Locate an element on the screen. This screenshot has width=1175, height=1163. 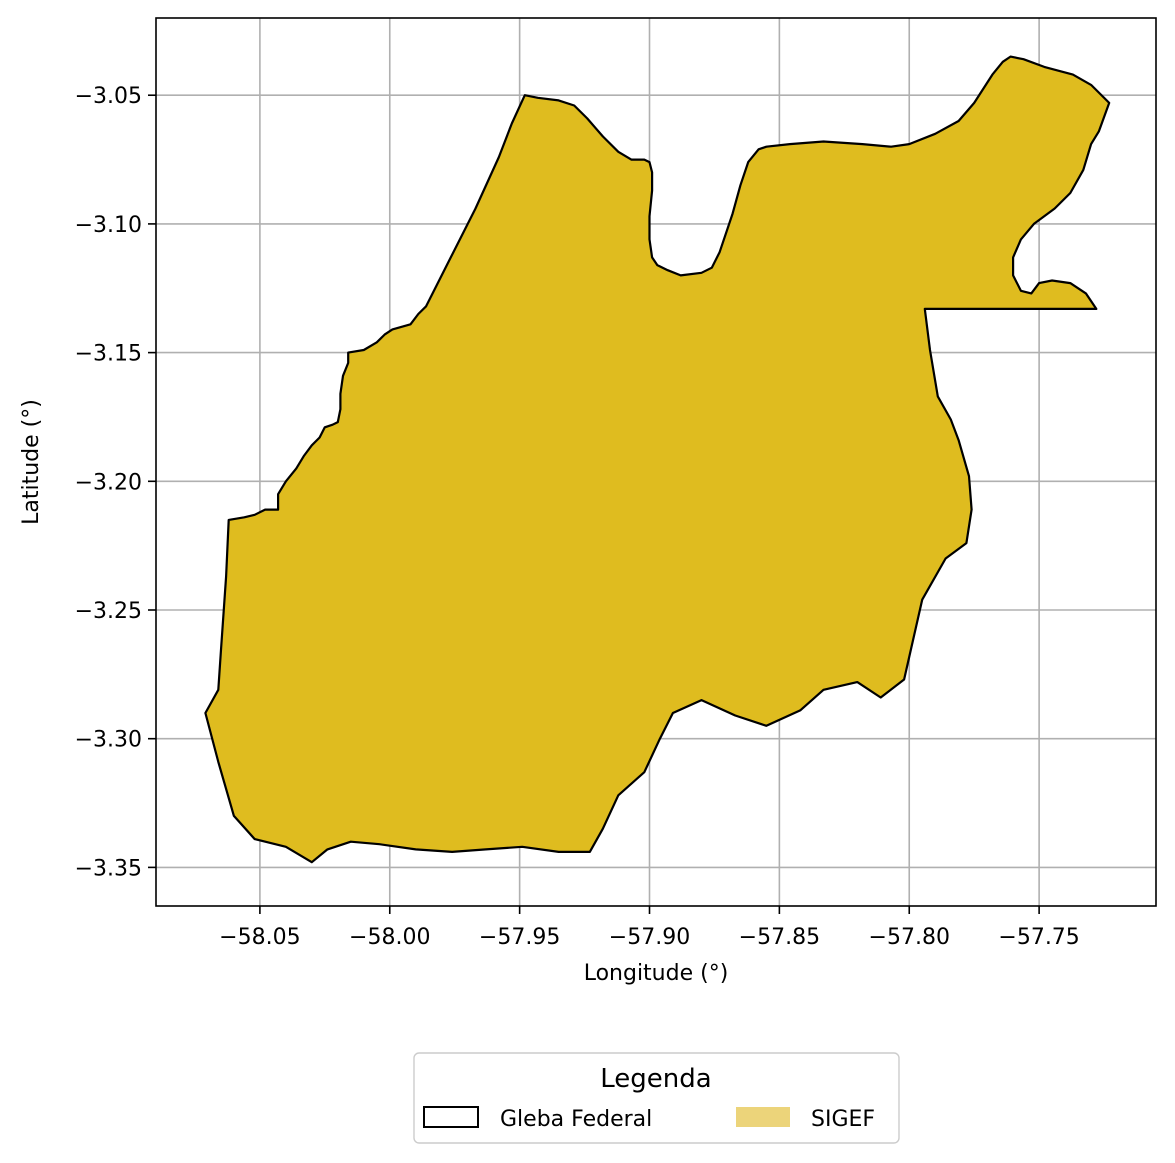
y-tick-label: −3.25 is located at coordinates (108, 611).